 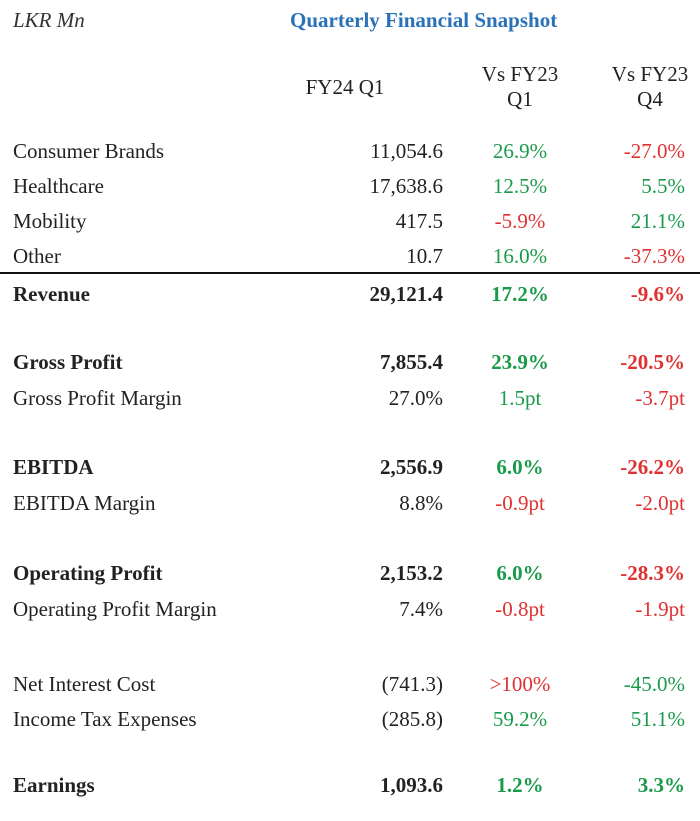 I want to click on revenue-divider, so click(x=350, y=273).